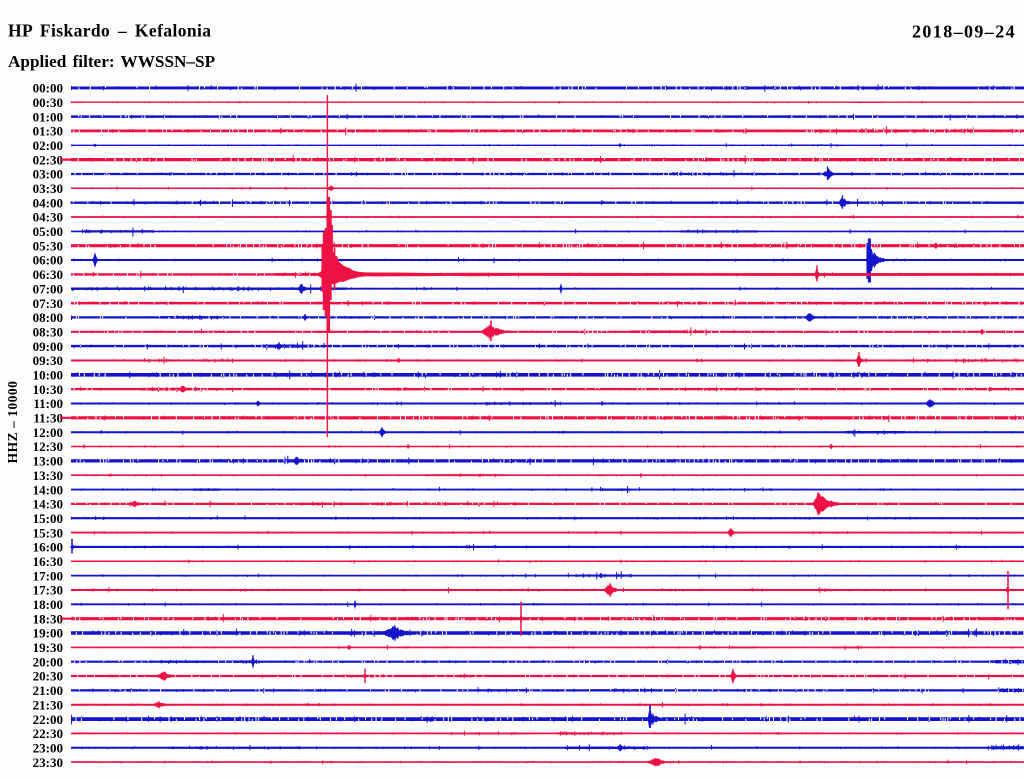 This screenshot has width=1024, height=780. I want to click on svg-text: 09:00, so click(48, 346).